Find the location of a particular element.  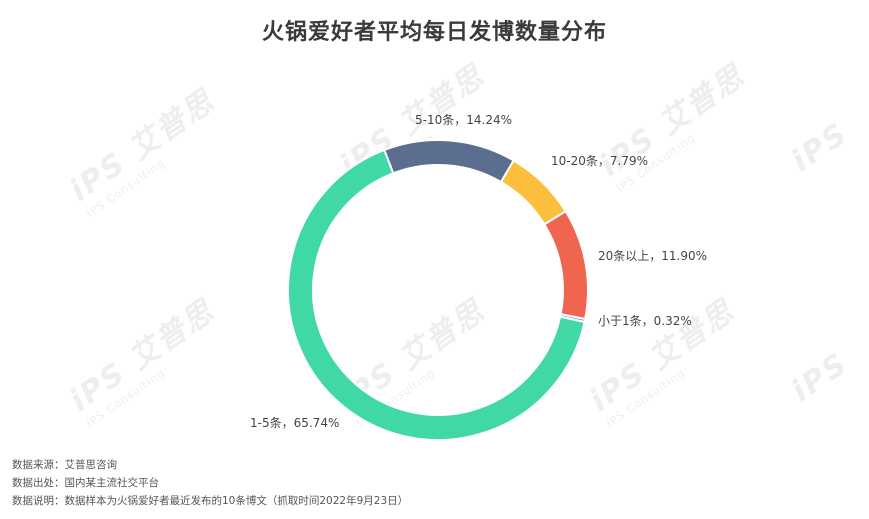

note-origin: 数据出处：国内某主流社交平台 is located at coordinates (85, 483).